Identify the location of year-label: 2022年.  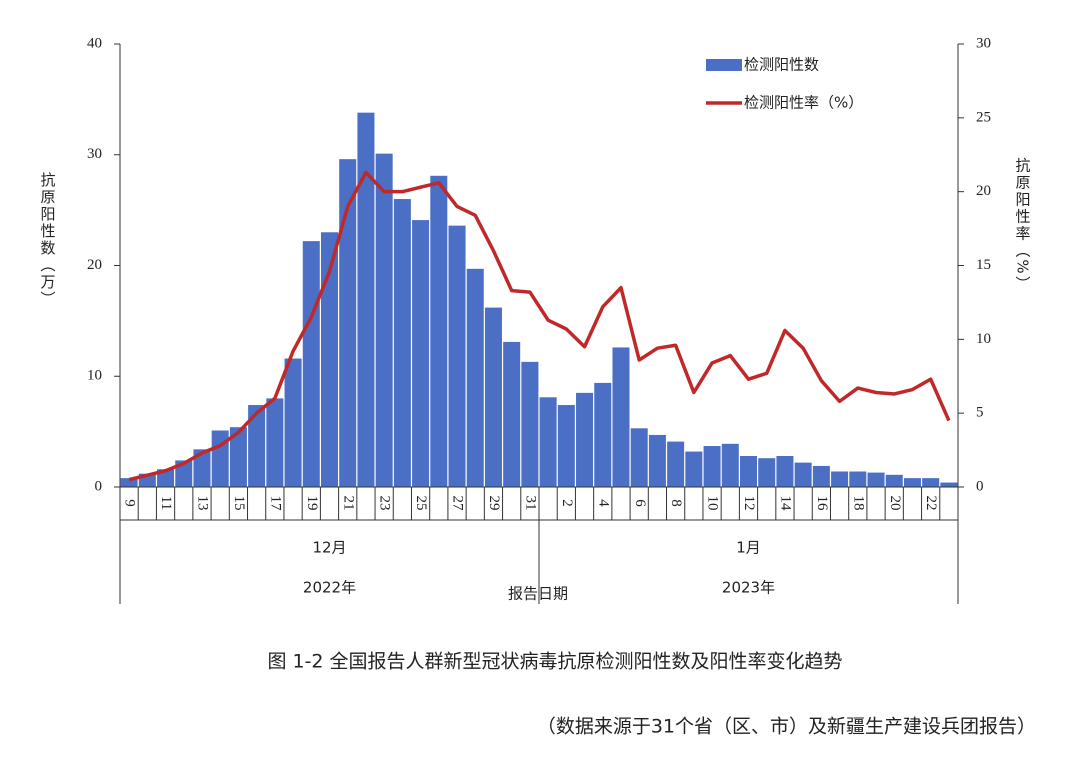
(329, 588).